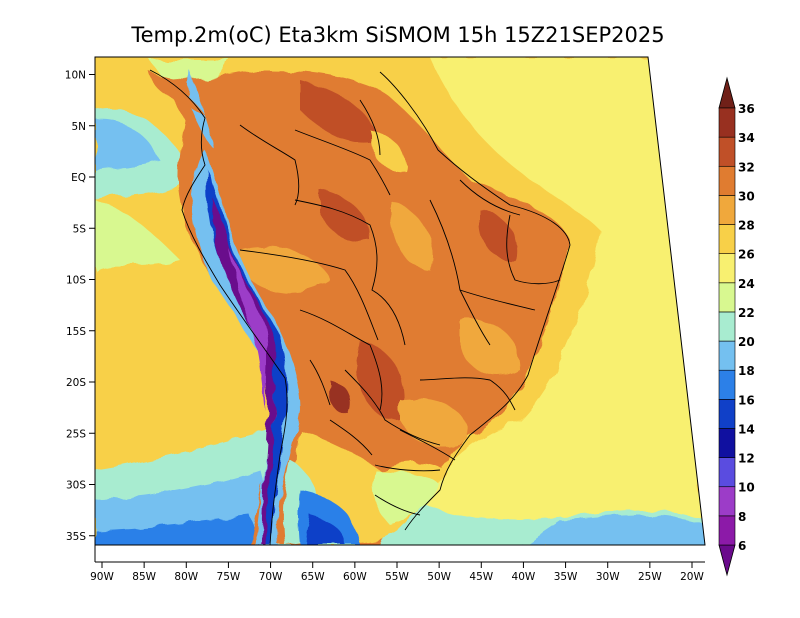 This screenshot has height=618, width=800. Describe the element at coordinates (80, 229) in the screenshot. I see `lat-tick-label: 5S` at that location.